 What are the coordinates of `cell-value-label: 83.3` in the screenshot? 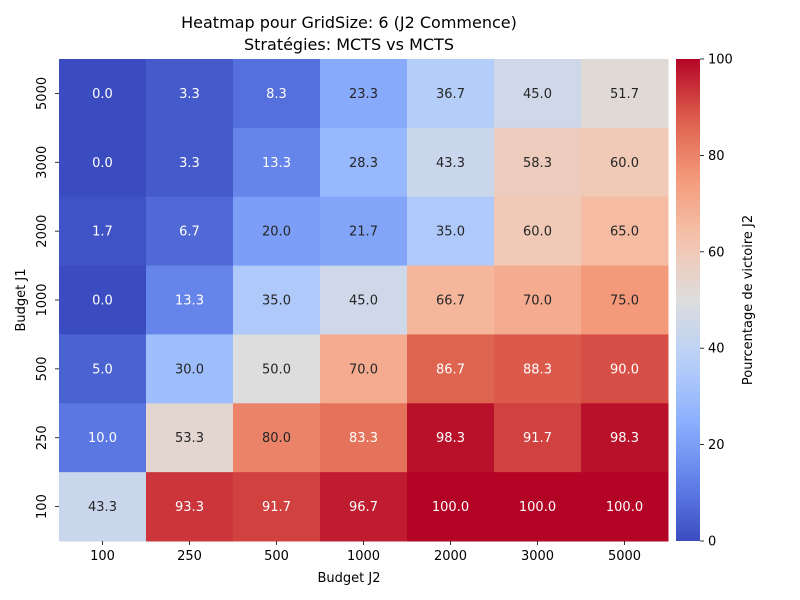 It's located at (363, 438).